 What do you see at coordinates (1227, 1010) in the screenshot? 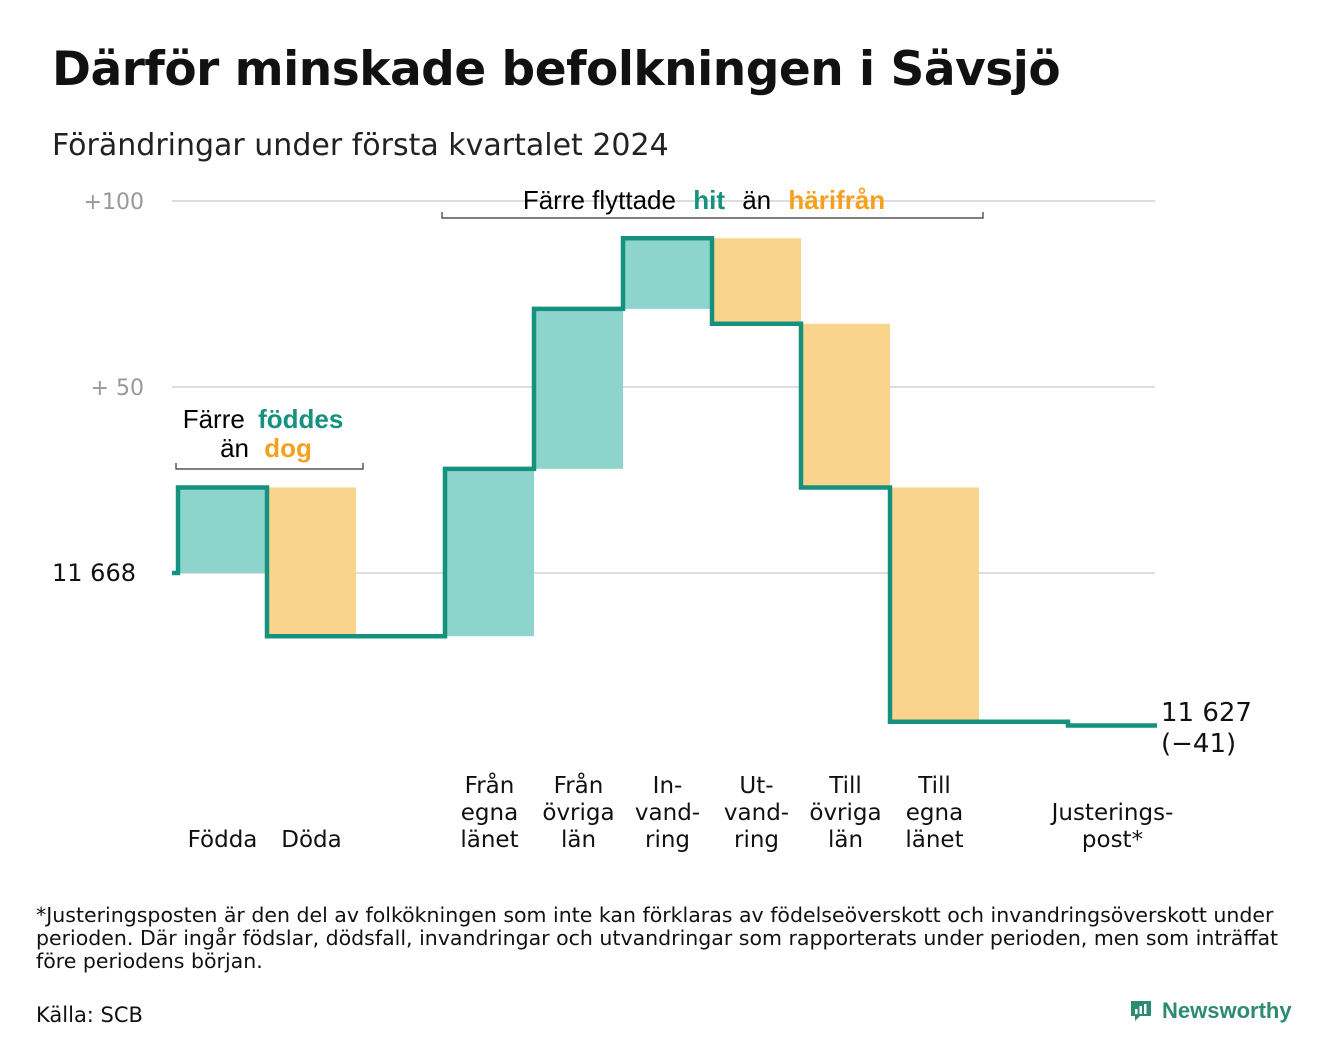
I see `brand-name: Newsworthy` at bounding box center [1227, 1010].